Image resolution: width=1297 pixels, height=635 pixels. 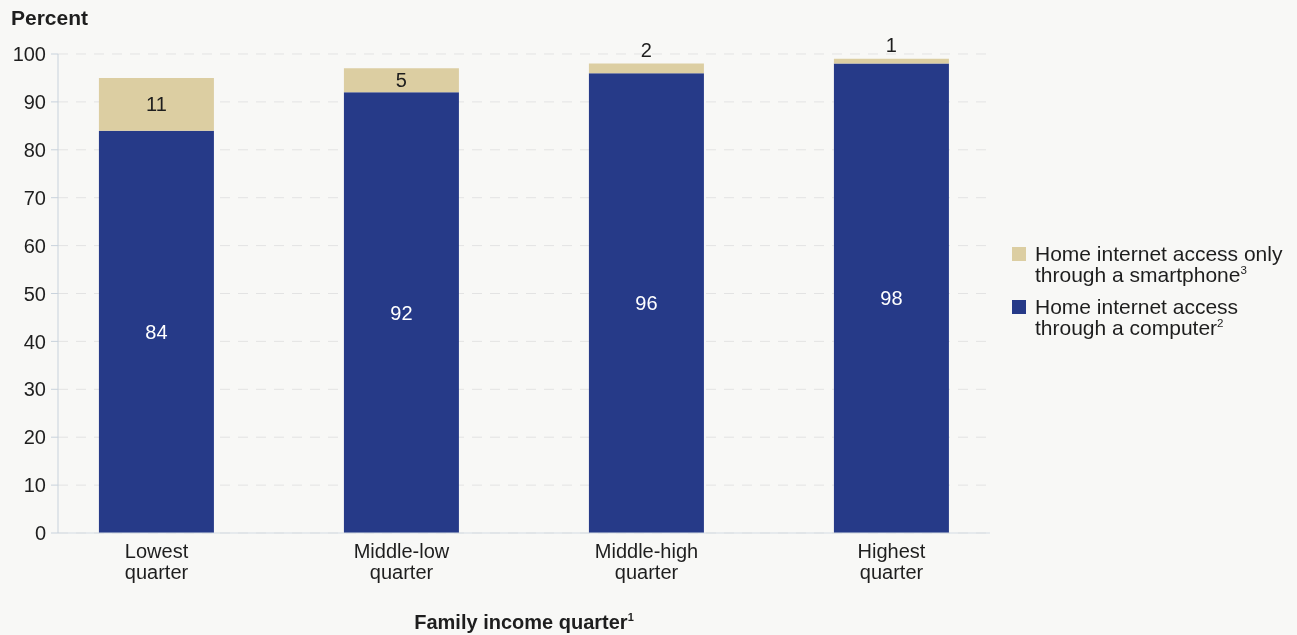 What do you see at coordinates (524, 622) in the screenshot?
I see `x-axis-title: Family income quarter$^{1}$` at bounding box center [524, 622].